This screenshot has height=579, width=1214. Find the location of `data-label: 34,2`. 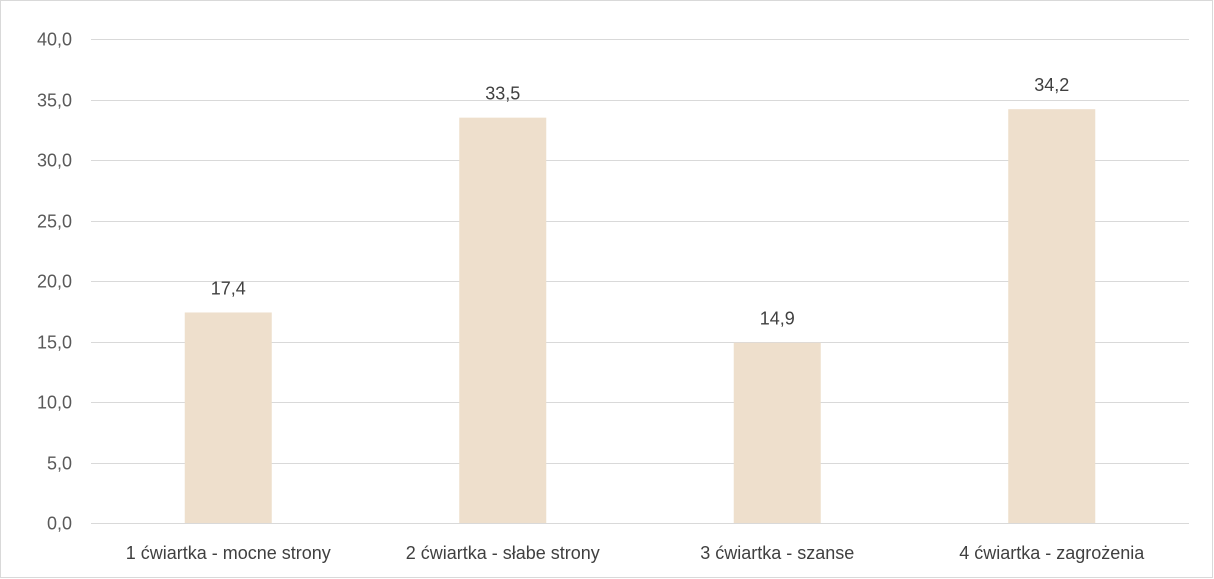

data-label: 34,2 is located at coordinates (1051, 85).